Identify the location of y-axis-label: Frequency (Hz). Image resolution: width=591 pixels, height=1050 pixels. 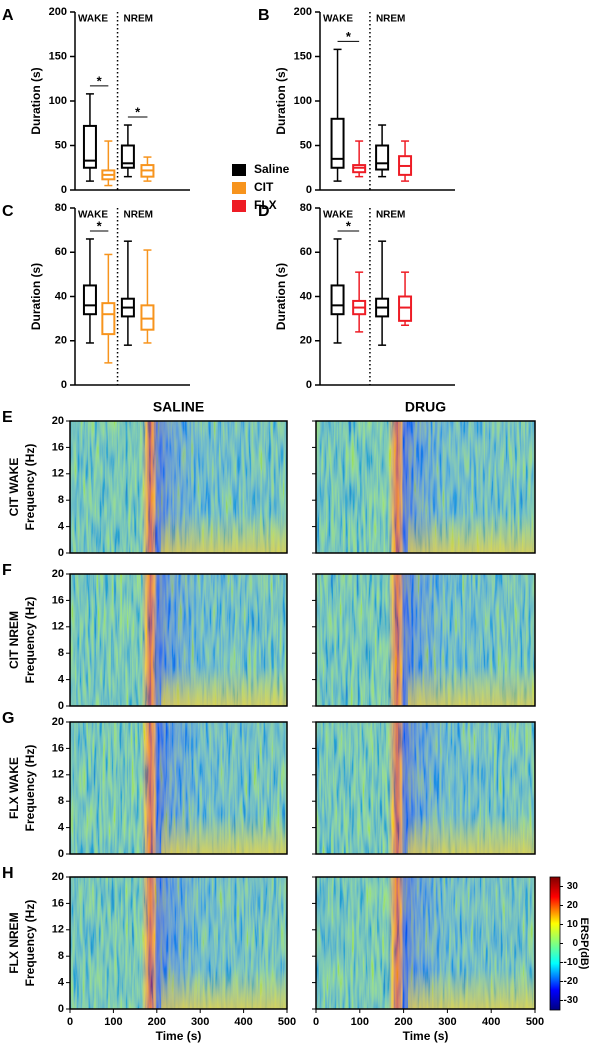
(30, 788).